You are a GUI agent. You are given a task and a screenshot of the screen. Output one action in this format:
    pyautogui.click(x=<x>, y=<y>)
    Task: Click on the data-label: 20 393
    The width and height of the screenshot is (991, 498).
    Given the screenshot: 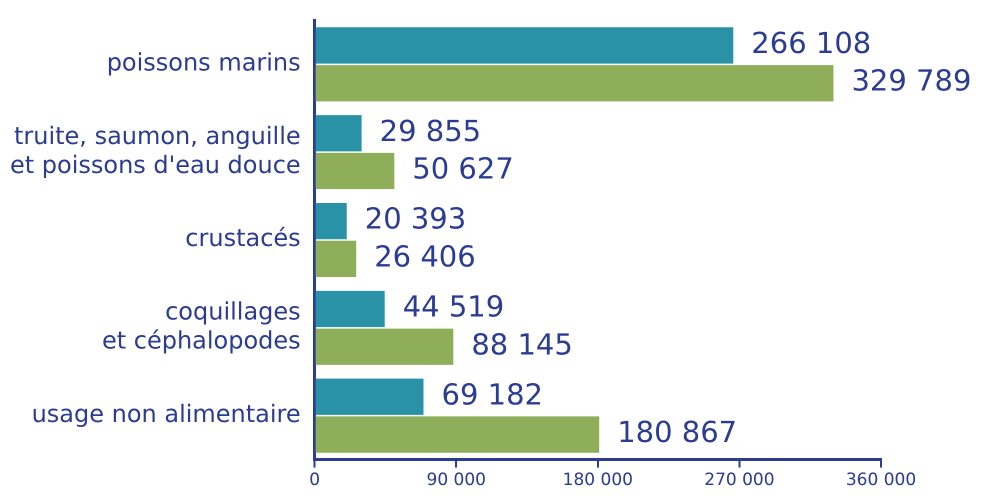 What is the action you would take?
    pyautogui.click(x=415, y=219)
    